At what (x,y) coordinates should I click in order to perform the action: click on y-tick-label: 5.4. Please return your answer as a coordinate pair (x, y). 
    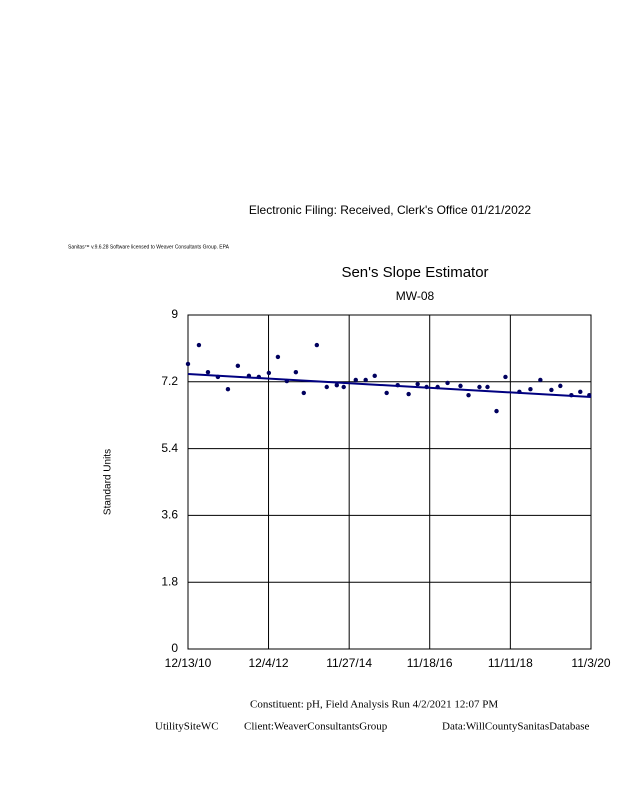
    Looking at the image, I should click on (169, 448).